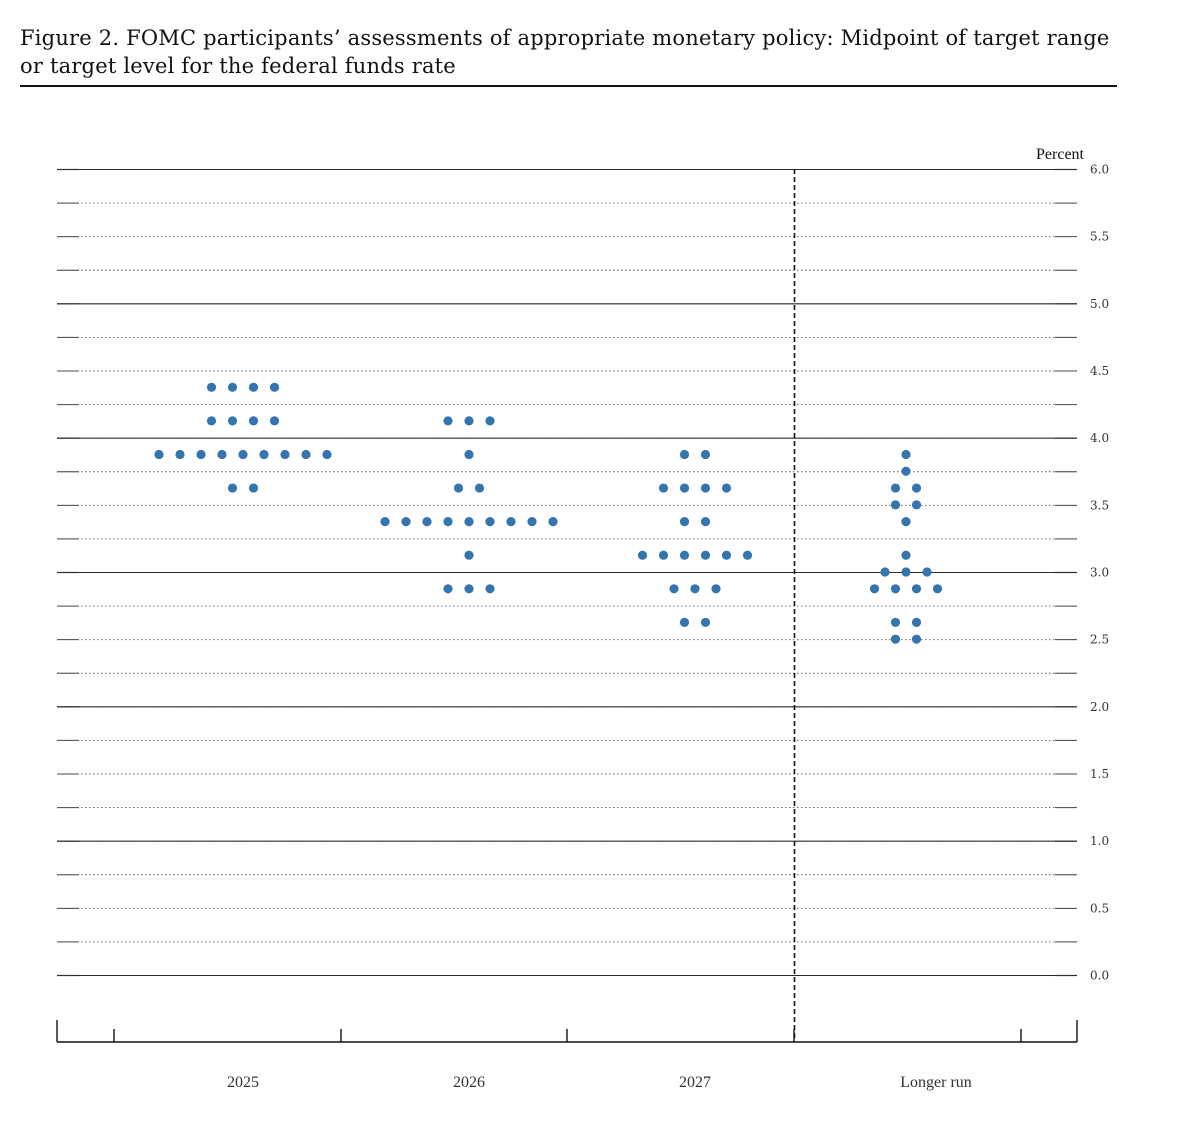 The height and width of the screenshot is (1141, 1200). I want to click on y-tick-label: 5.5, so click(1099, 237).